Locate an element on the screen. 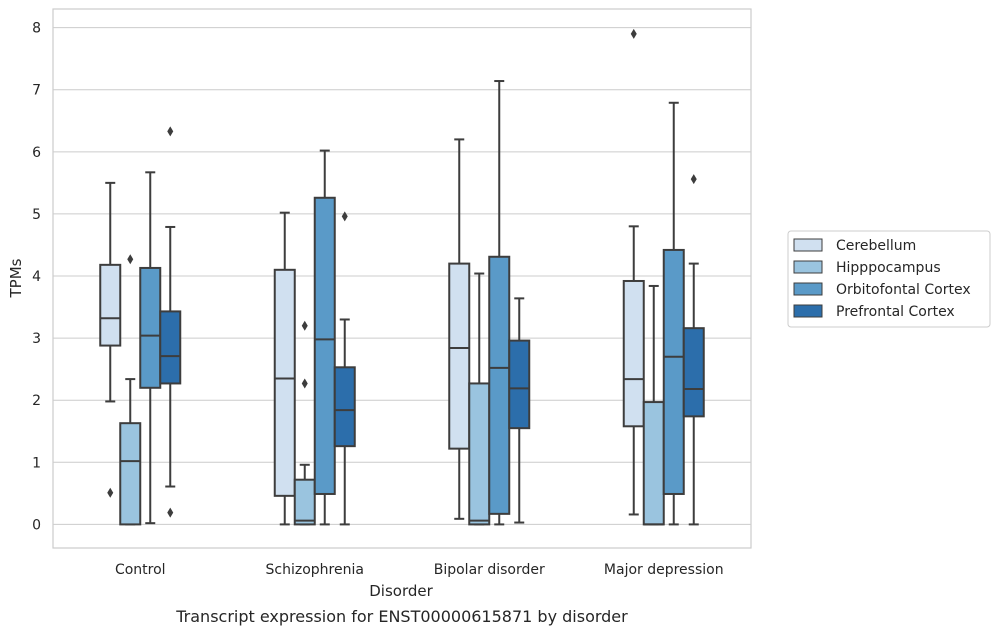 This screenshot has height=634, width=999. y-tick-label: 5 is located at coordinates (36, 215).